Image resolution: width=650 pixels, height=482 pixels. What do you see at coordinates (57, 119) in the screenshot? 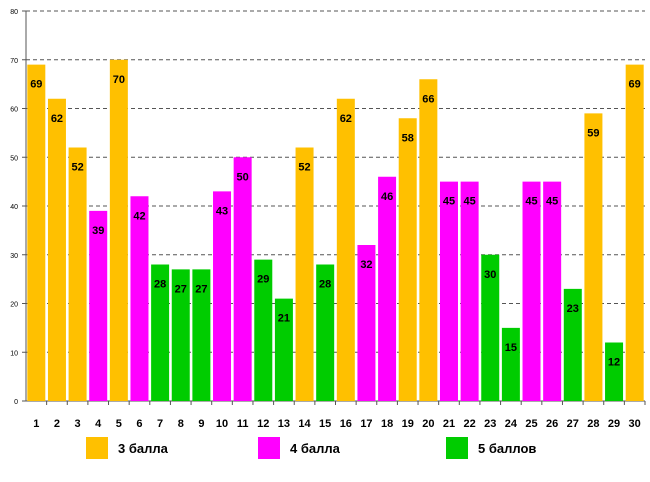
I see `value-label-2: 62` at bounding box center [57, 119].